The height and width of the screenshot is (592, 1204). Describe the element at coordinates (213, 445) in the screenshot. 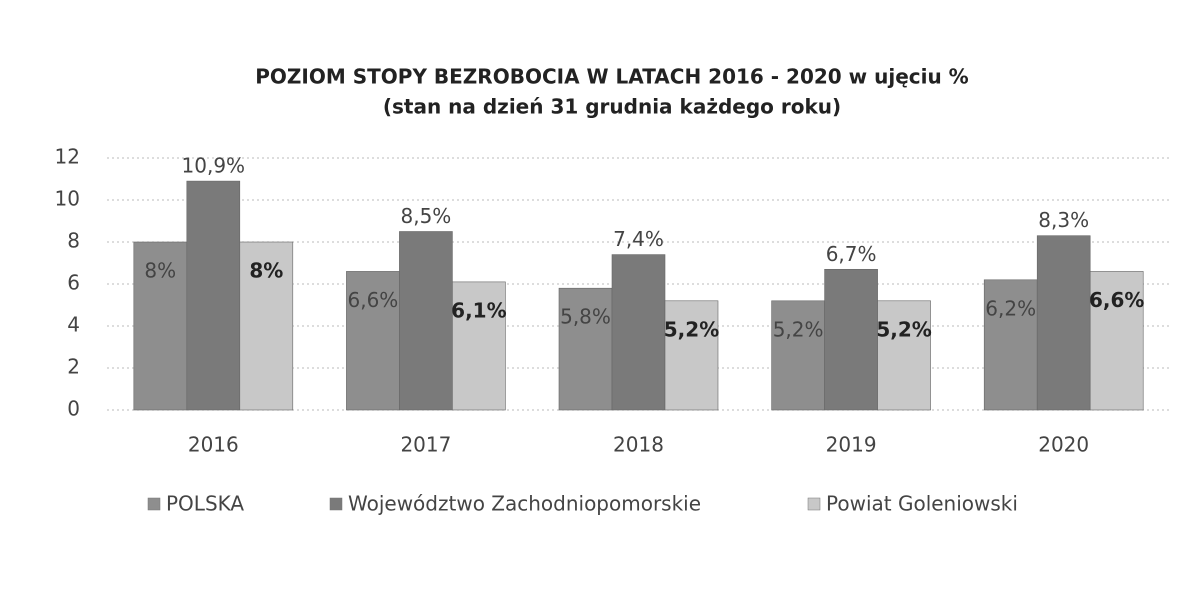

I see `x-tick-label: 2016` at that location.